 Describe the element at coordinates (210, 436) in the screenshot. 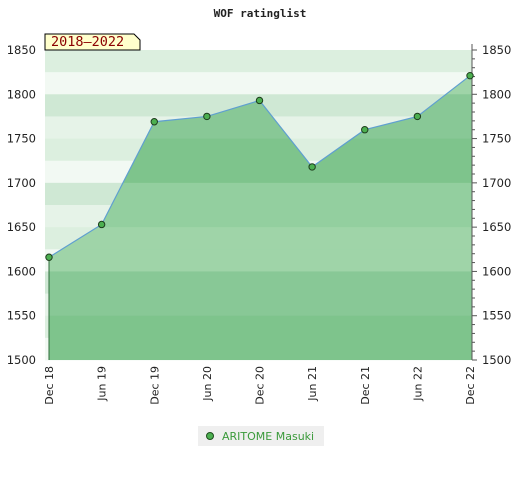

I see `legend-marker` at that location.